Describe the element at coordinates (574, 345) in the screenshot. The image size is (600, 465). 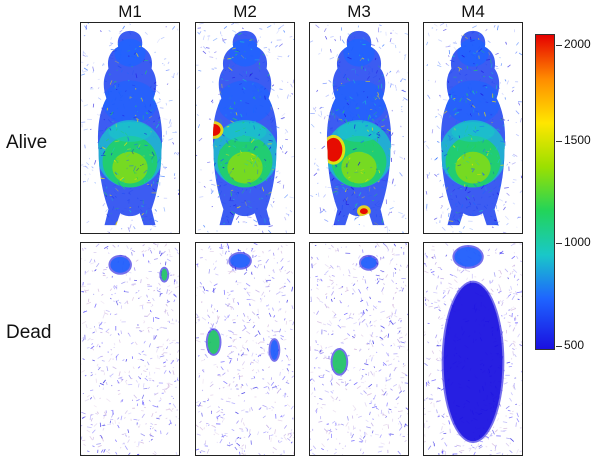
I see `colorbar-label-500: 500` at that location.